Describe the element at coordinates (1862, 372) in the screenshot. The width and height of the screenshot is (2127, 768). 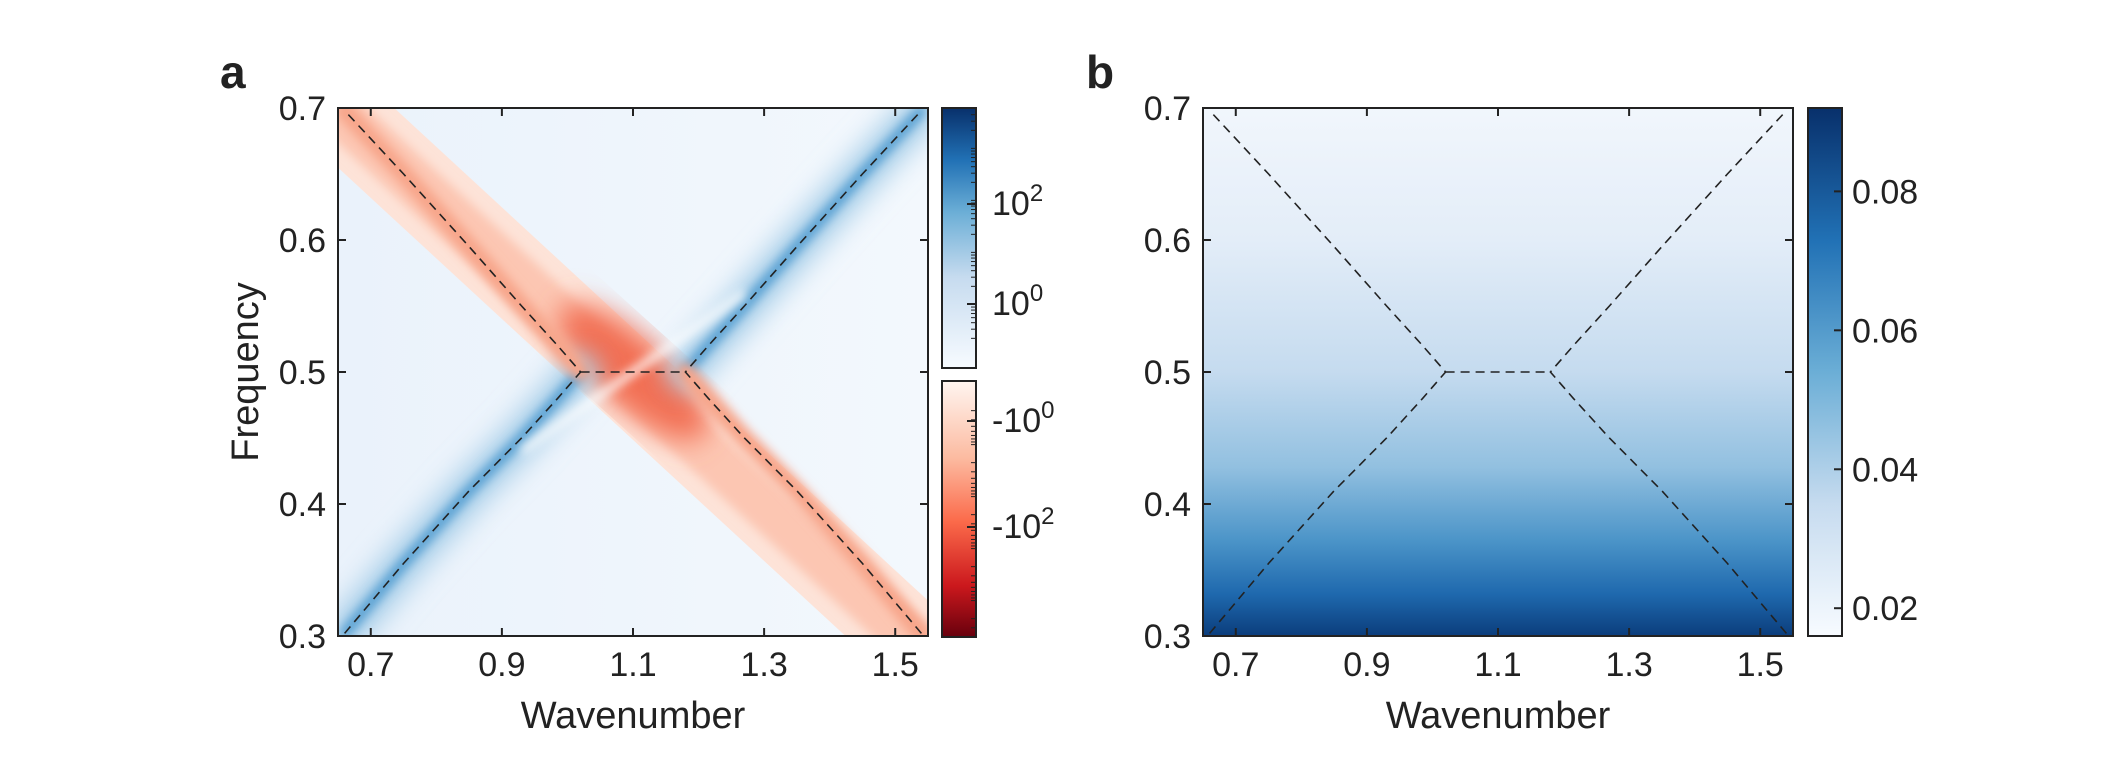
I see `panel-b-colorbar: 0.02 0.04 0.06 0.08` at that location.